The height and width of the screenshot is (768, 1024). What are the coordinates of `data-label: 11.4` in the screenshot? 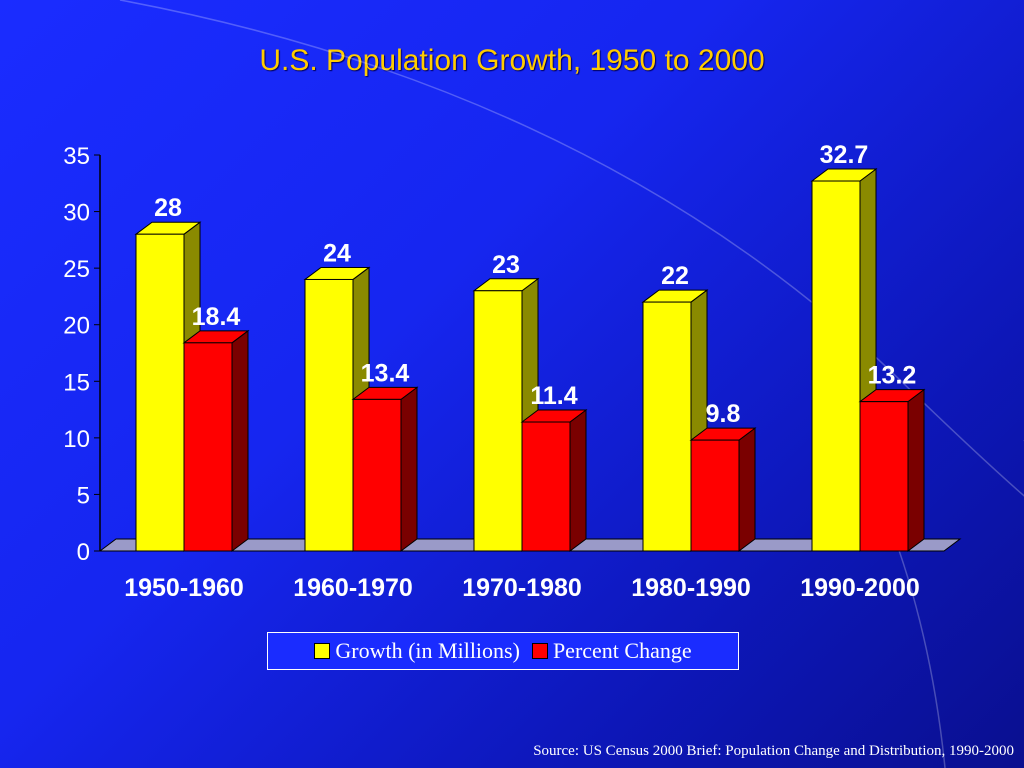 It's located at (553, 396).